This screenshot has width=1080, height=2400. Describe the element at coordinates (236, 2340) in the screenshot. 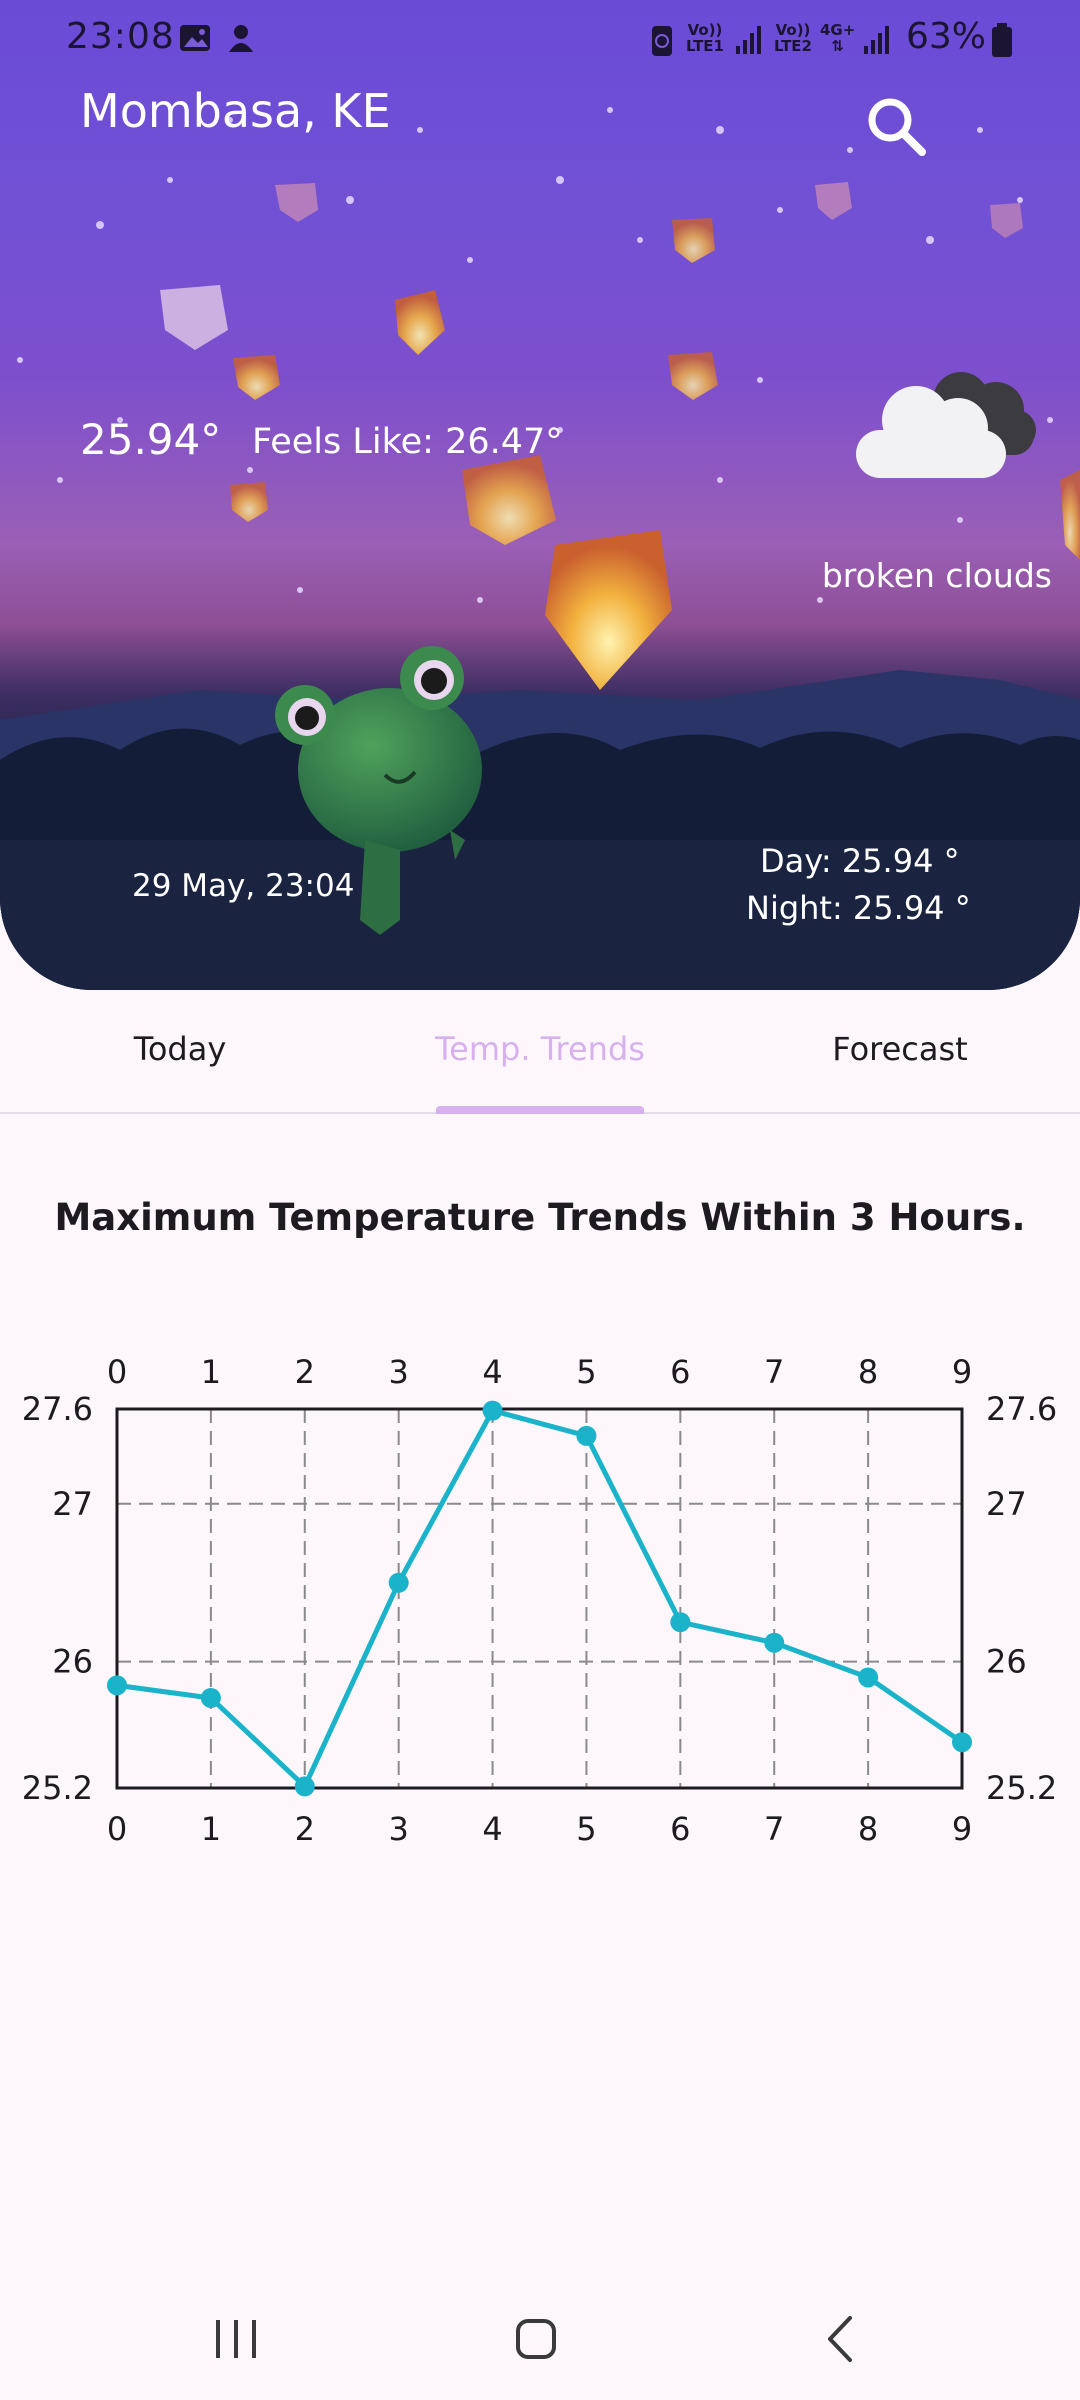

I see `recent-apps-button` at that location.